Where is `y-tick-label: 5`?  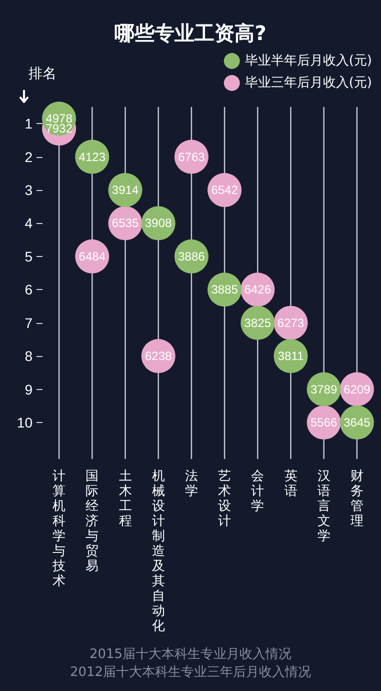
y-tick-label: 5 is located at coordinates (28, 256).